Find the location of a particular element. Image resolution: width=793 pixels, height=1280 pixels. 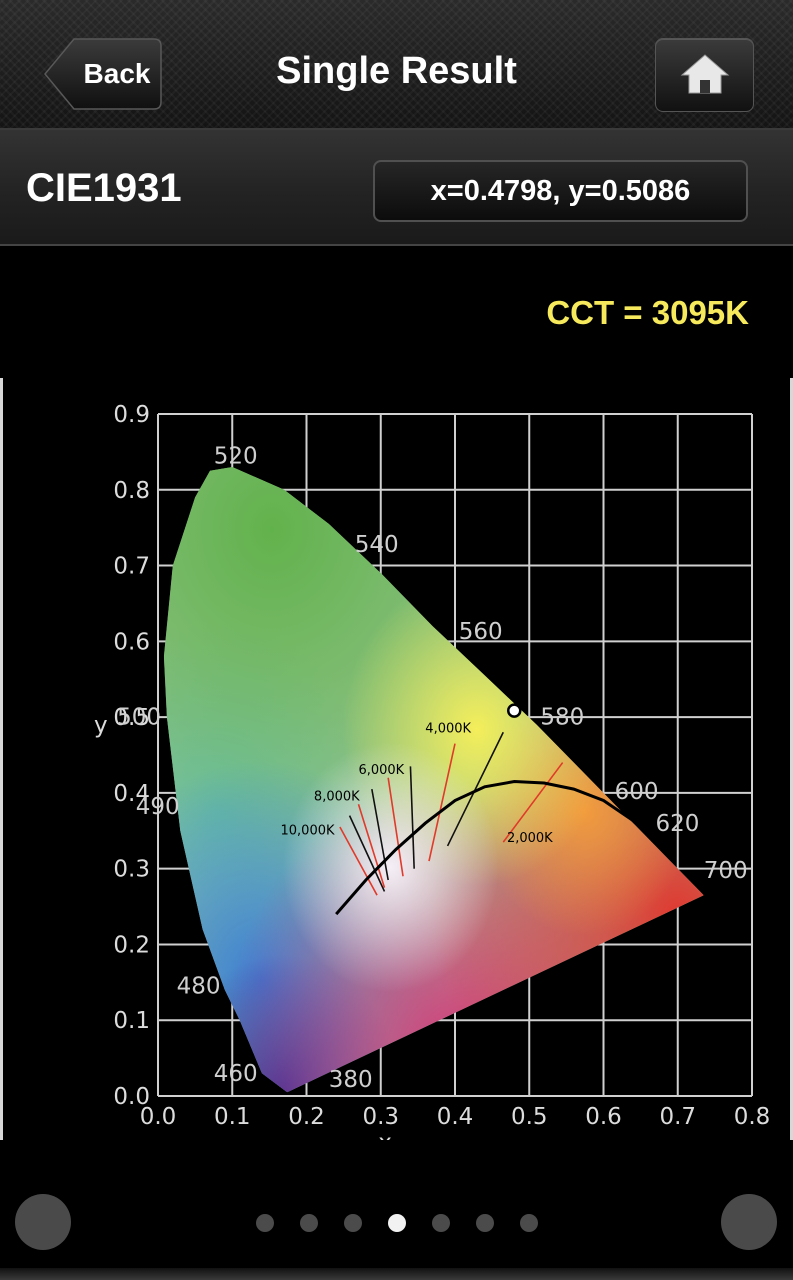

wavelength-label: 520 is located at coordinates (236, 456).